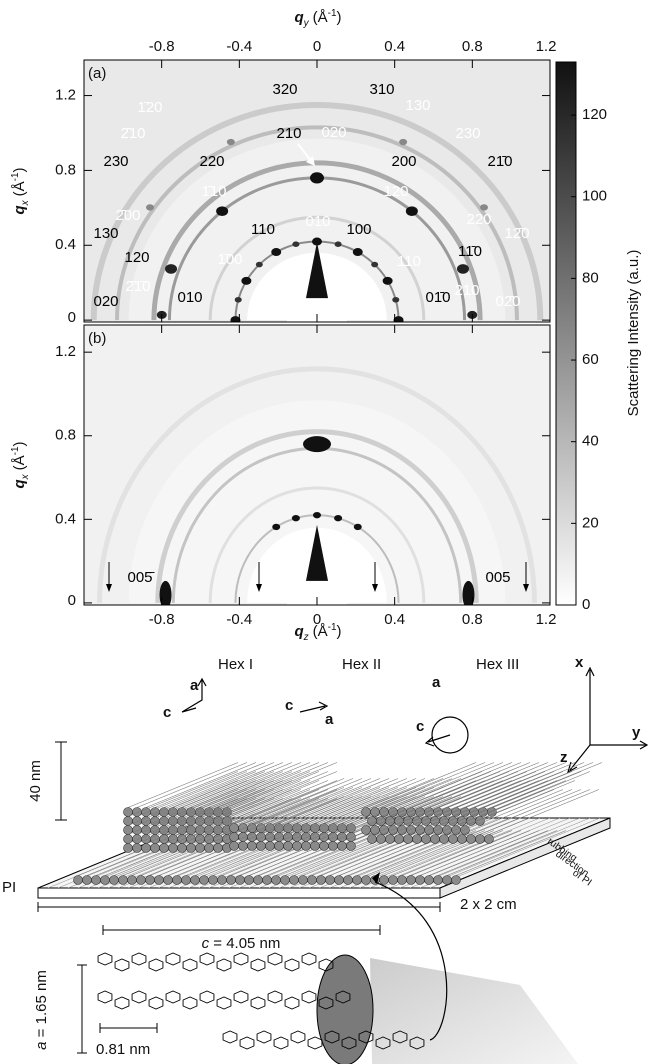 The height and width of the screenshot is (1064, 648). What do you see at coordinates (310, 161) in the screenshot?
I see `pointer-arrowhead` at bounding box center [310, 161].